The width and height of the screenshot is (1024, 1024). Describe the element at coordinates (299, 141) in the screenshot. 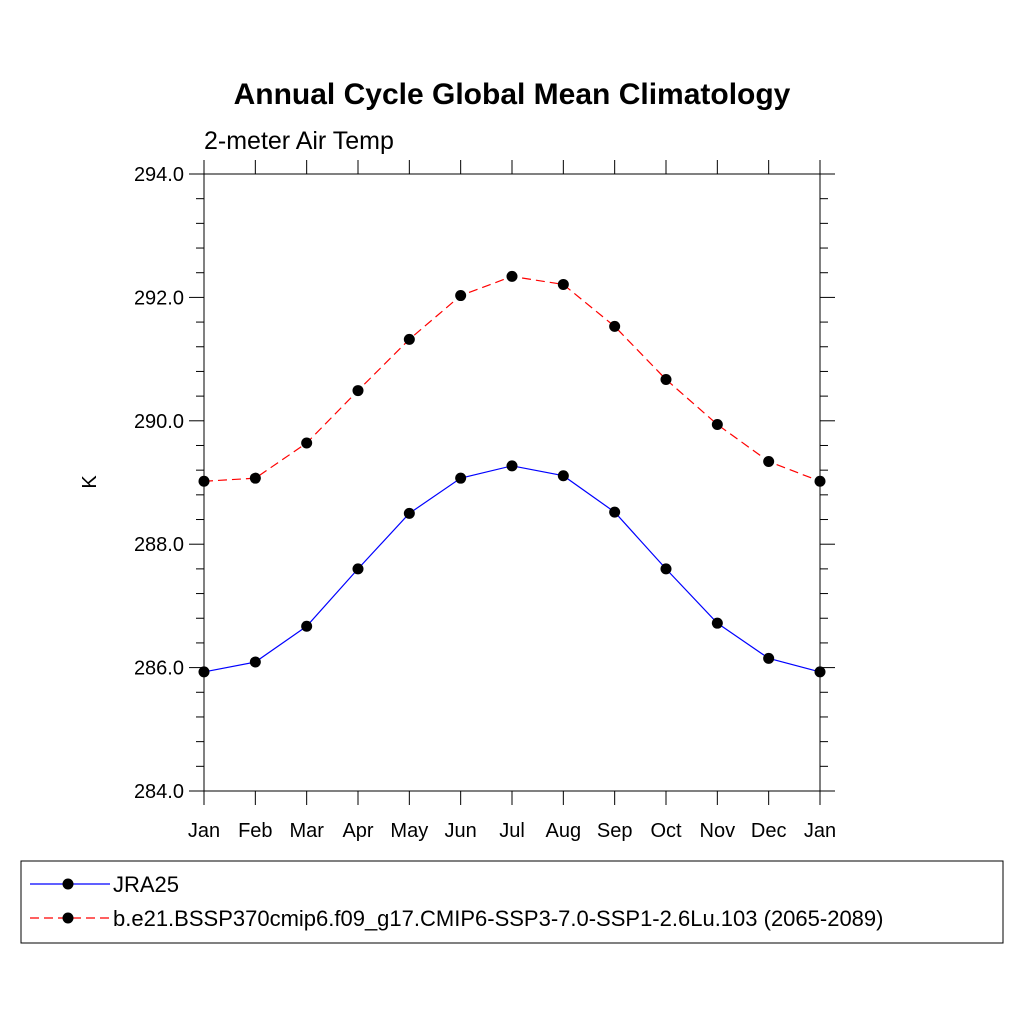

I see `chart-subtitle: 2-meter Air Temp` at that location.